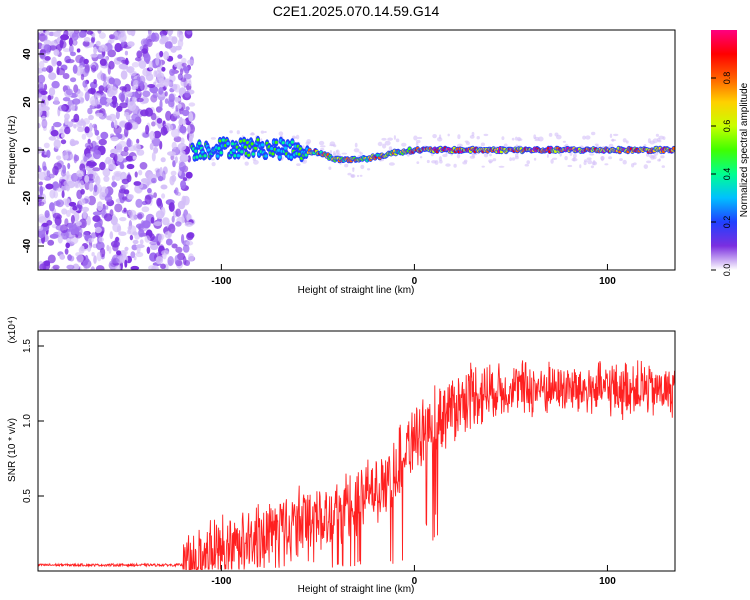 The height and width of the screenshot is (600, 750). I want to click on spectrogram-y-label: Frequency (Hz), so click(12, 150).